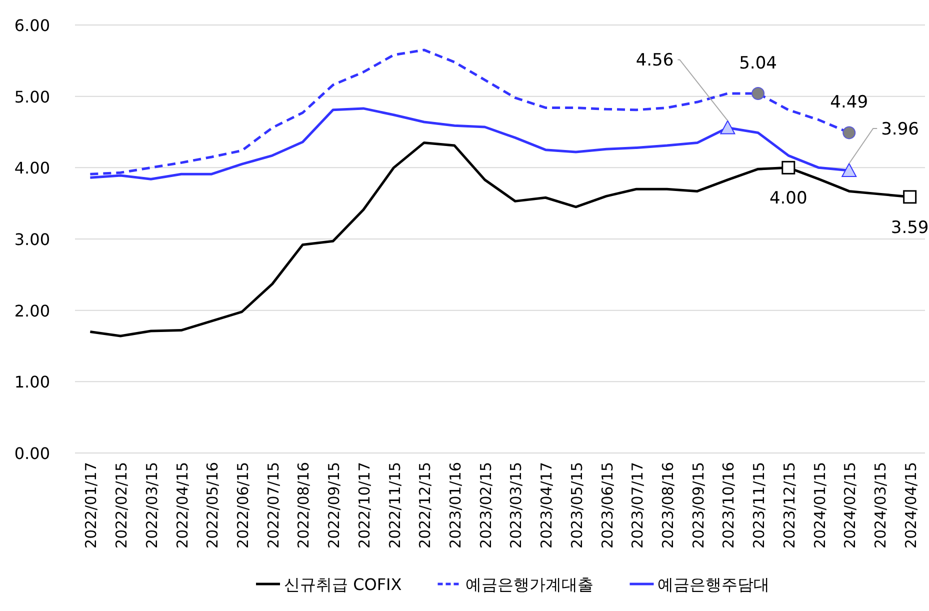  I want to click on x-tick-label: 2023/06/15, so click(607, 505).